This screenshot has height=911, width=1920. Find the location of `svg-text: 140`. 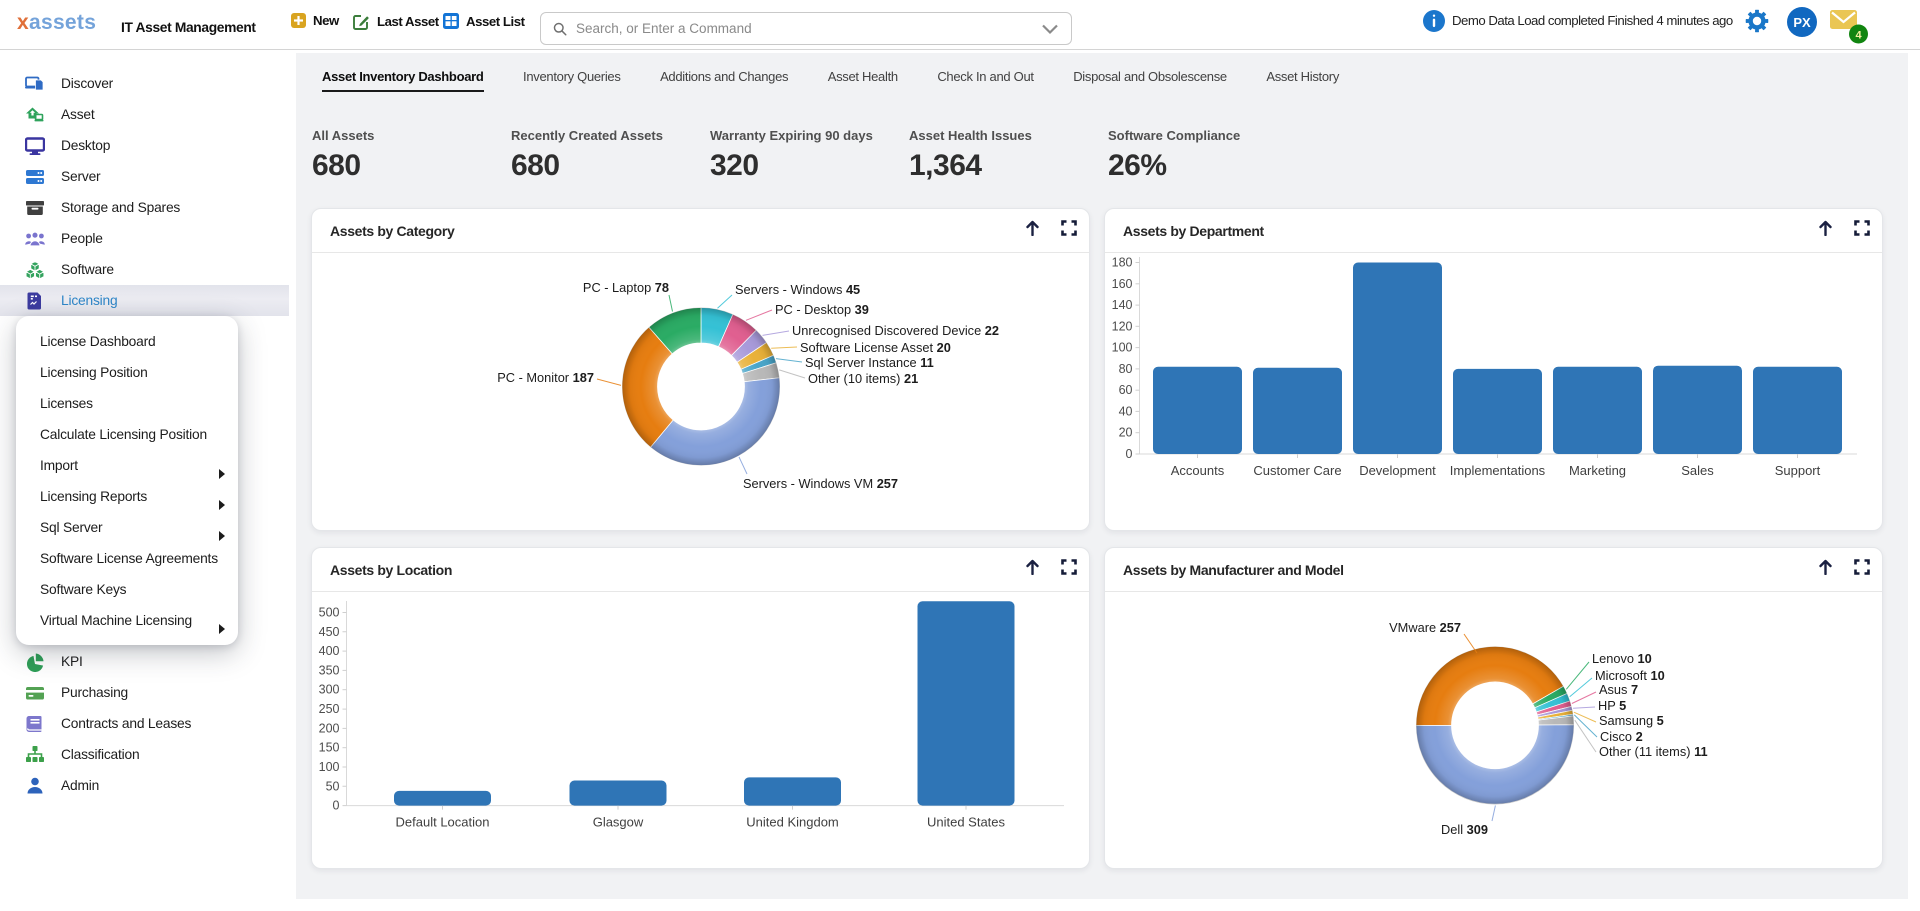

svg-text: 140 is located at coordinates (1122, 305).